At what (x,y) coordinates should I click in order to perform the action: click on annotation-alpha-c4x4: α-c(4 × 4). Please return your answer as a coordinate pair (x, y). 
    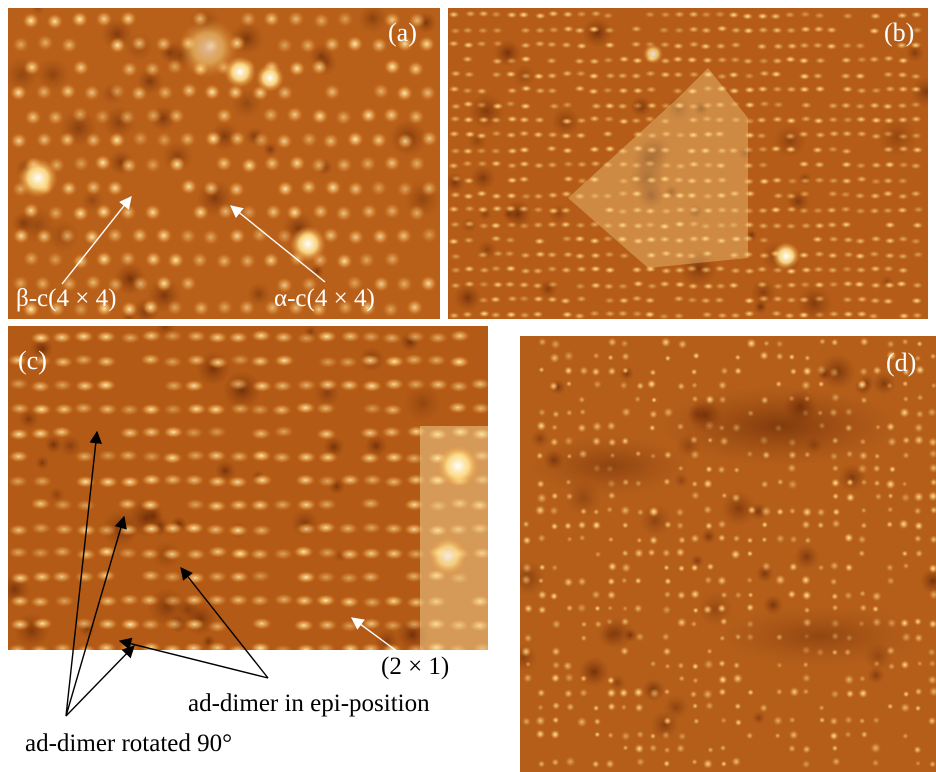
    Looking at the image, I should click on (324, 298).